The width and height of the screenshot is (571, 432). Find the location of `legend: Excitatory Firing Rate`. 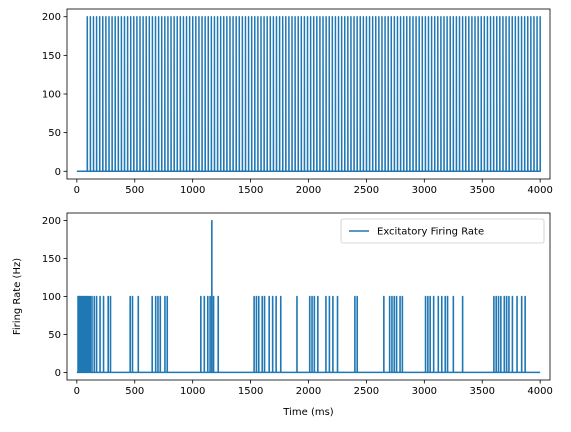

legend: Excitatory Firing Rate is located at coordinates (442, 231).